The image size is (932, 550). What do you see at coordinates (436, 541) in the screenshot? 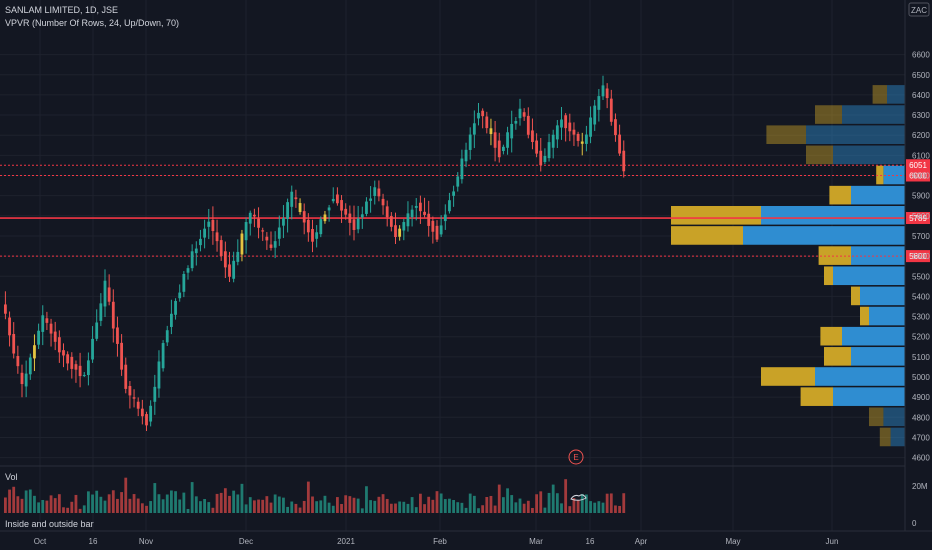
I see `time-axis: Oct 16 Nov Dec 2021 Feb Mar 16 Apr May Jun` at bounding box center [436, 541].